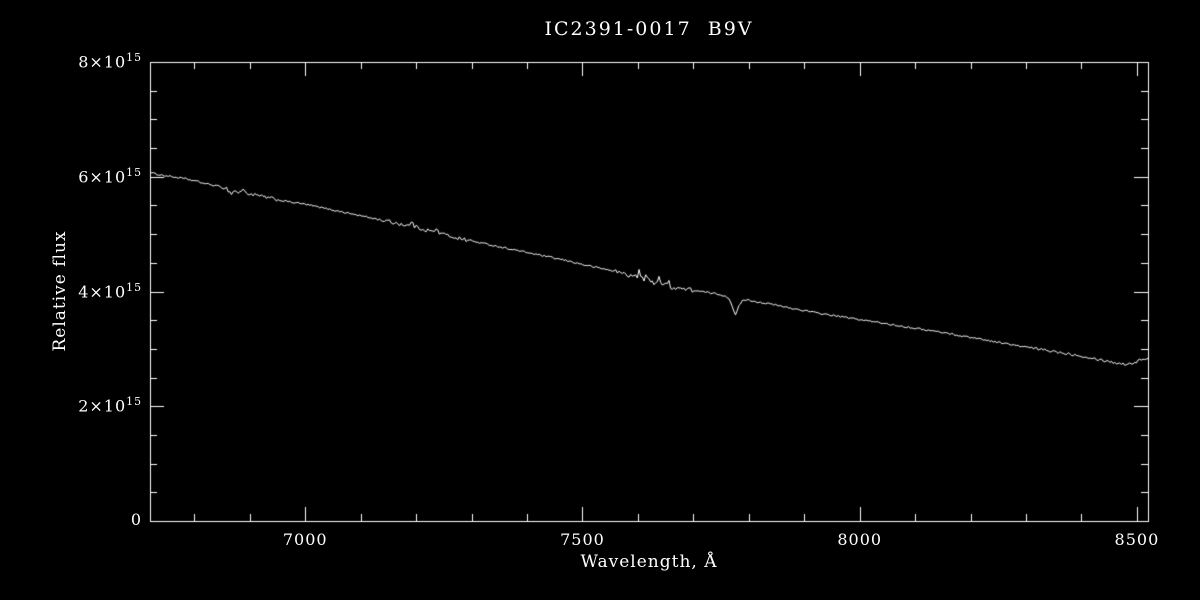 The width and height of the screenshot is (1200, 600). I want to click on y-tick-label: 0, so click(136, 519).